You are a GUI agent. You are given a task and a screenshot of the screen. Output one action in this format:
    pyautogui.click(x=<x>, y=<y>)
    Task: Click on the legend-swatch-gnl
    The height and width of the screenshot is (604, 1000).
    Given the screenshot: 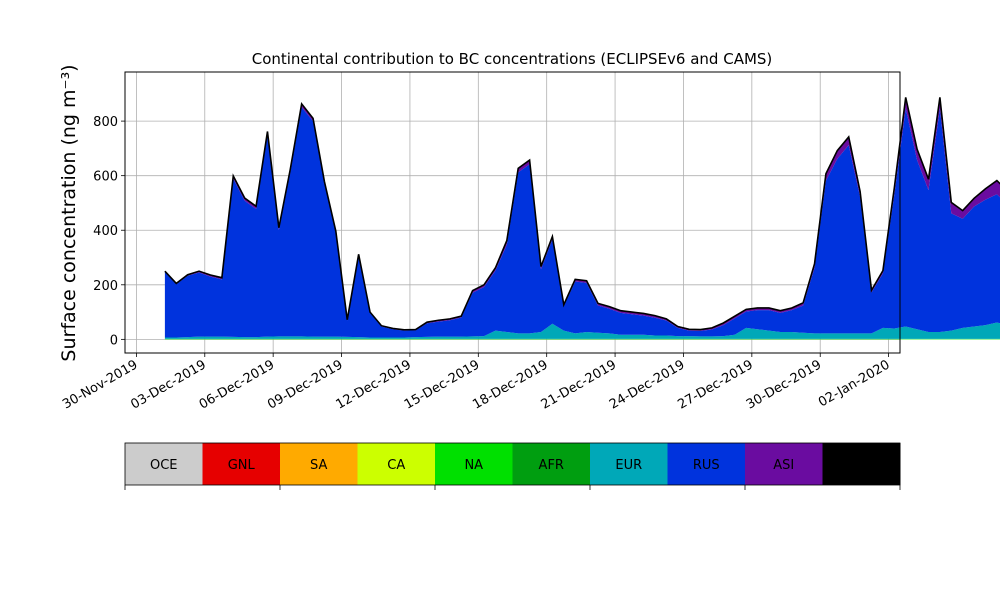 What is the action you would take?
    pyautogui.click(x=241, y=464)
    